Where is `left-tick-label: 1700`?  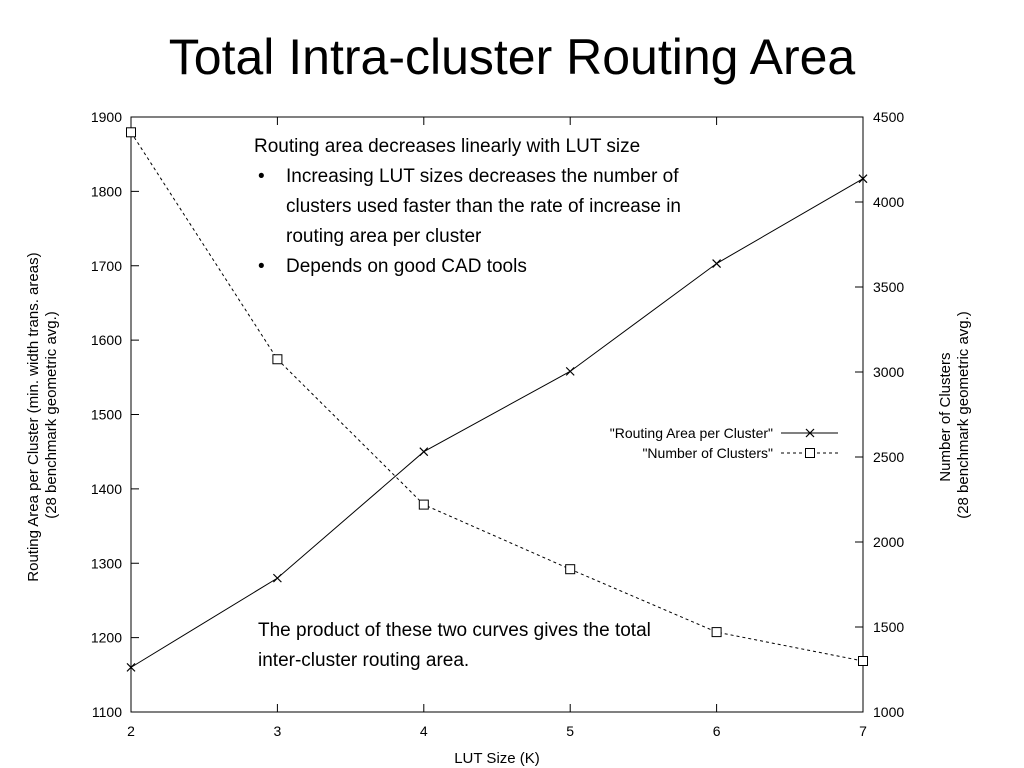
left-tick-label: 1700 is located at coordinates (106, 266).